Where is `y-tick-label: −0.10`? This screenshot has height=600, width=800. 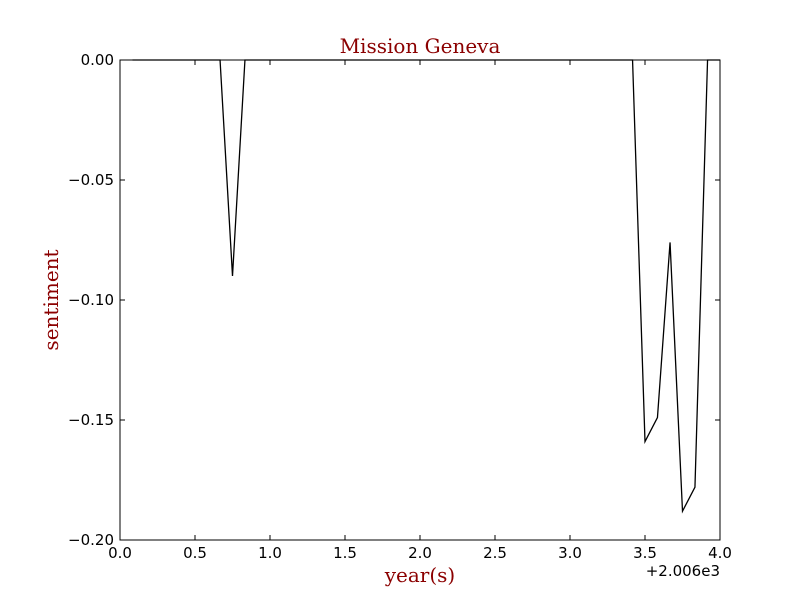 y-tick-label: −0.10 is located at coordinates (91, 300).